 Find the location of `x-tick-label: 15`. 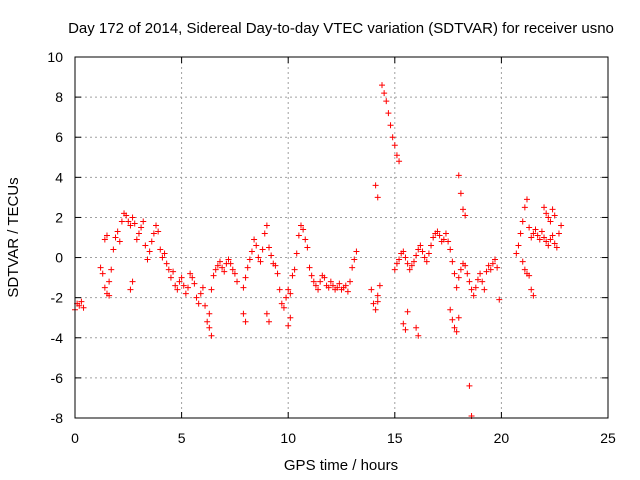

x-tick-label: 15 is located at coordinates (395, 438).